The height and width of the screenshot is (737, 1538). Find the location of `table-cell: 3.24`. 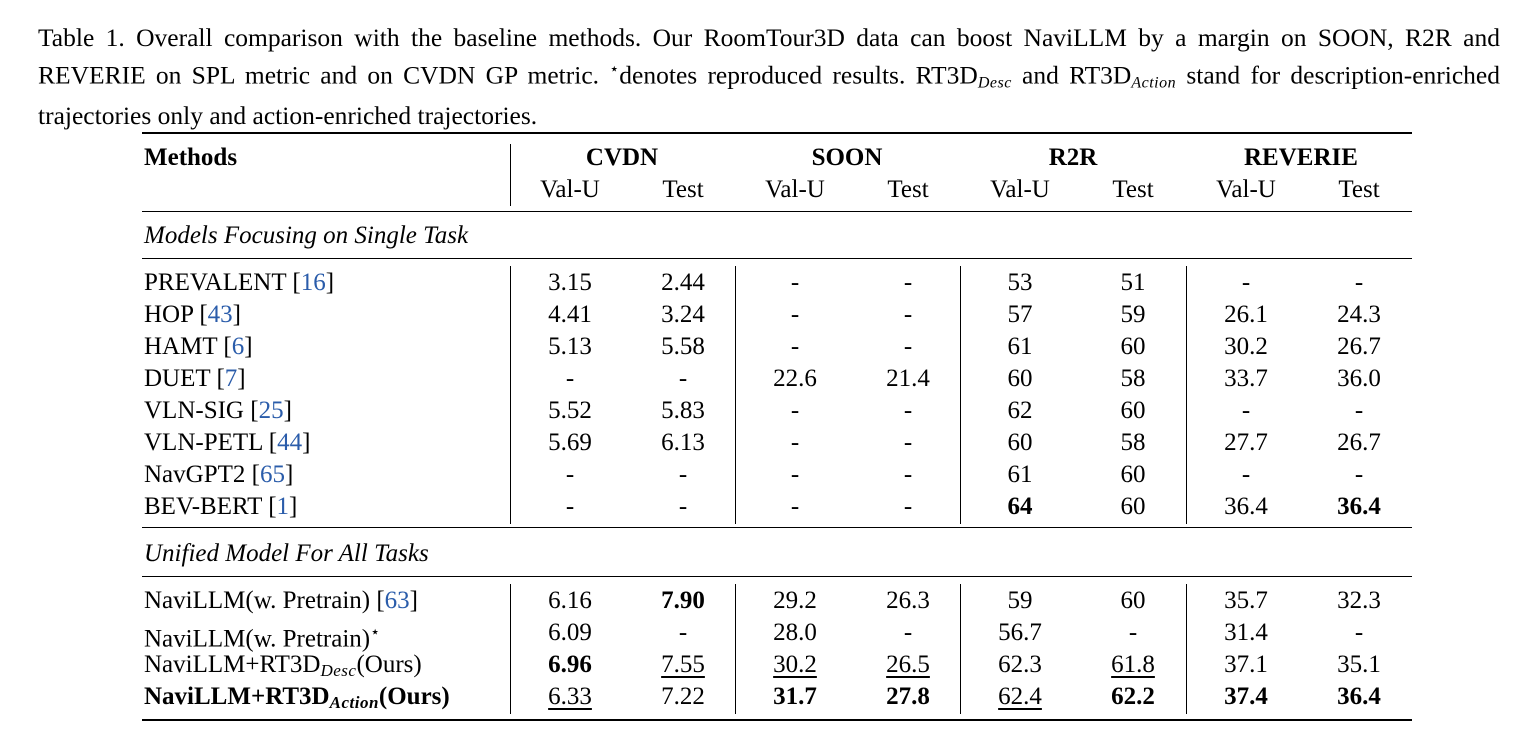

table-cell: 3.24 is located at coordinates (683, 314).